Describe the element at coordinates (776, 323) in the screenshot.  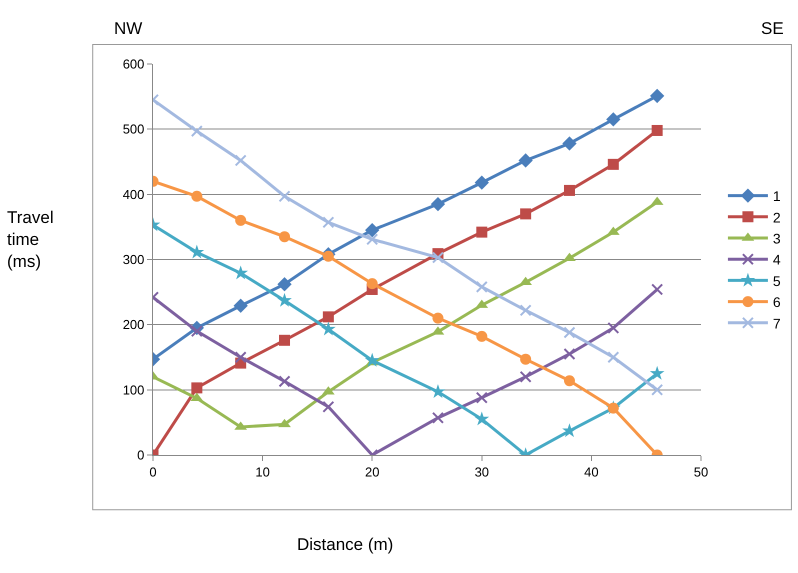
I see `legend-label: 7` at that location.